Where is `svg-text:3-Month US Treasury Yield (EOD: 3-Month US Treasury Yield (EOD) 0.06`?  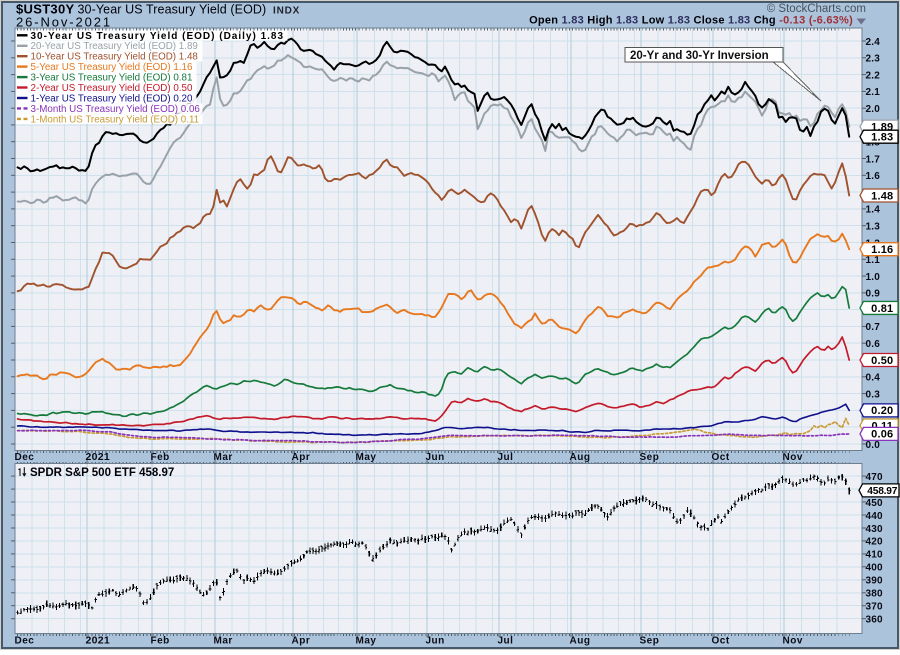 svg-text:3-Month US Treasury Yield (EOD: 3-Month US Treasury Yield (EOD) 0.06 is located at coordinates (116, 109).